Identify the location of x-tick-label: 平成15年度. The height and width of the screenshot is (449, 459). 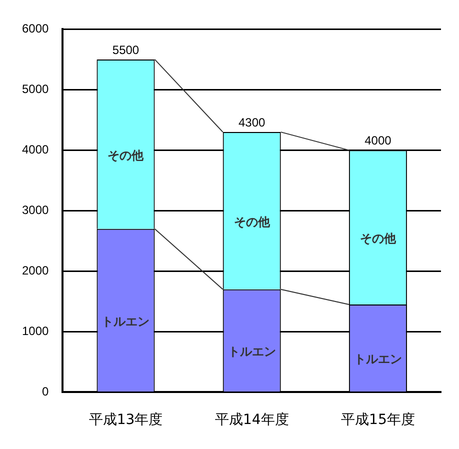
(378, 420).